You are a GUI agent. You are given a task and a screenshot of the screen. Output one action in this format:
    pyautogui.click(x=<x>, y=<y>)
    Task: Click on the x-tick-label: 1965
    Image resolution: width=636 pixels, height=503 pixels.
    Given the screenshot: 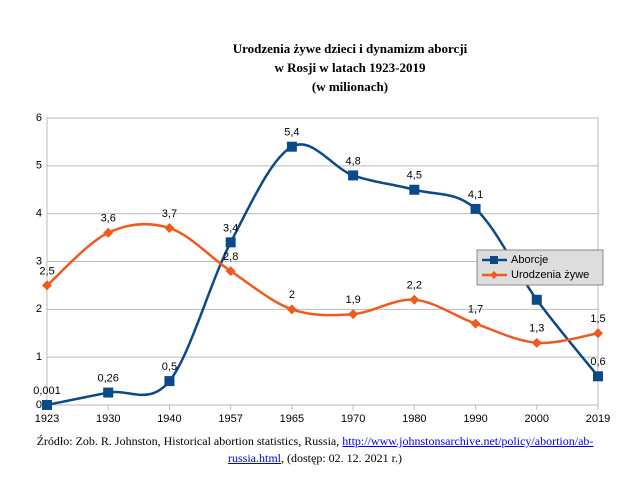 What is the action you would take?
    pyautogui.click(x=292, y=419)
    